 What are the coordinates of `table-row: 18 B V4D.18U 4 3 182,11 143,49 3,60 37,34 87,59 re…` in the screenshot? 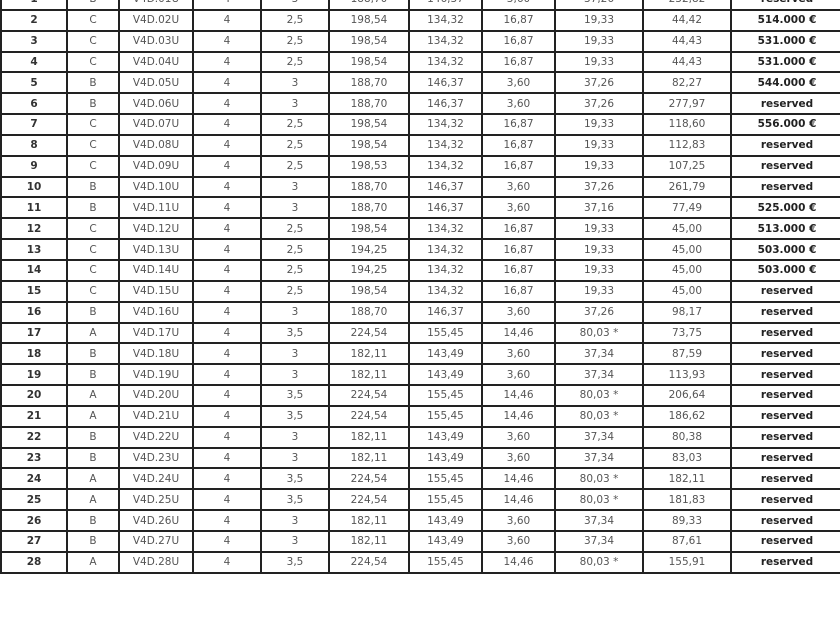 It's located at (420, 354).